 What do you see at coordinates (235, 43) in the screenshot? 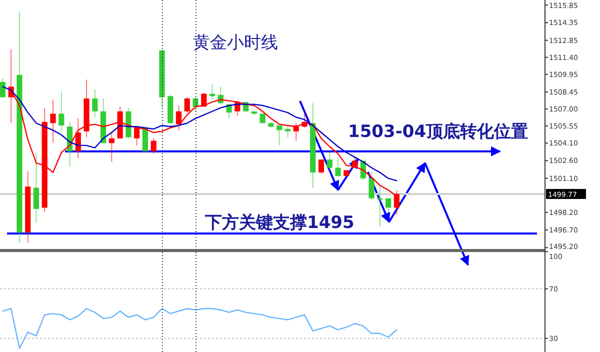
I see `text: 黄金小时线` at bounding box center [235, 43].